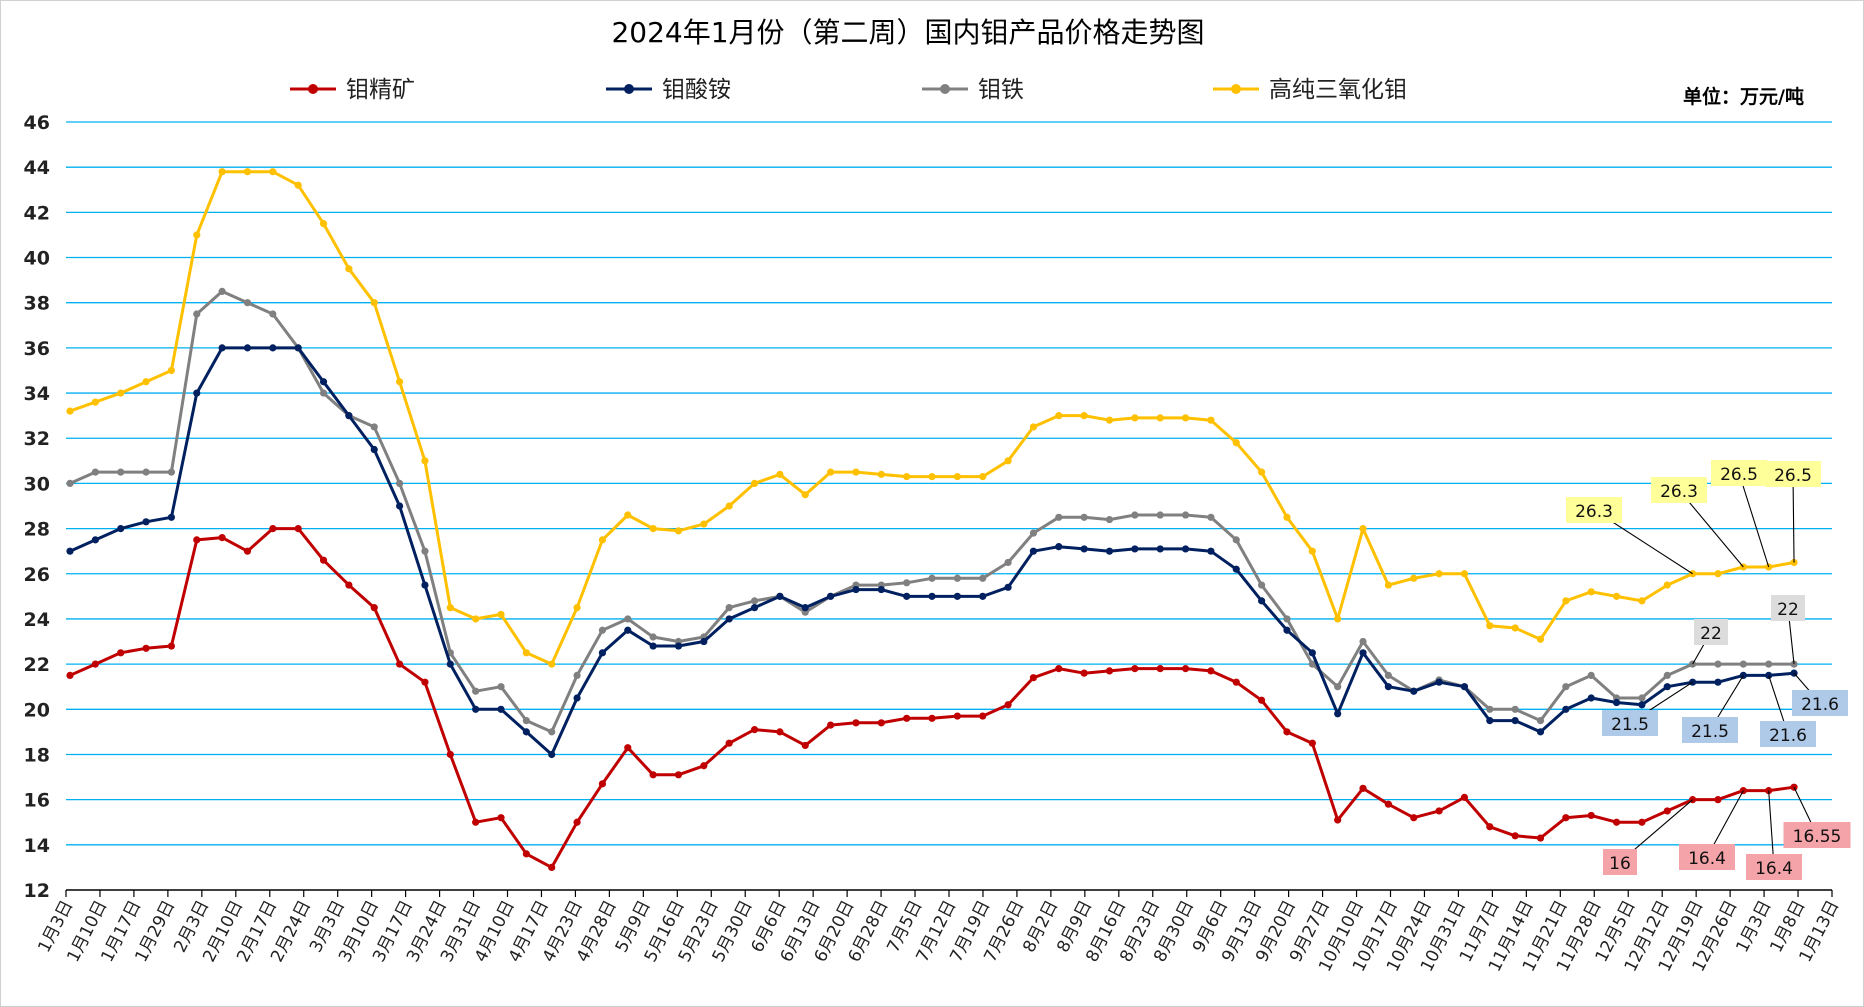 The width and height of the screenshot is (1864, 1007). What do you see at coordinates (1620, 864) in the screenshot?
I see `callout-label: 16` at bounding box center [1620, 864].